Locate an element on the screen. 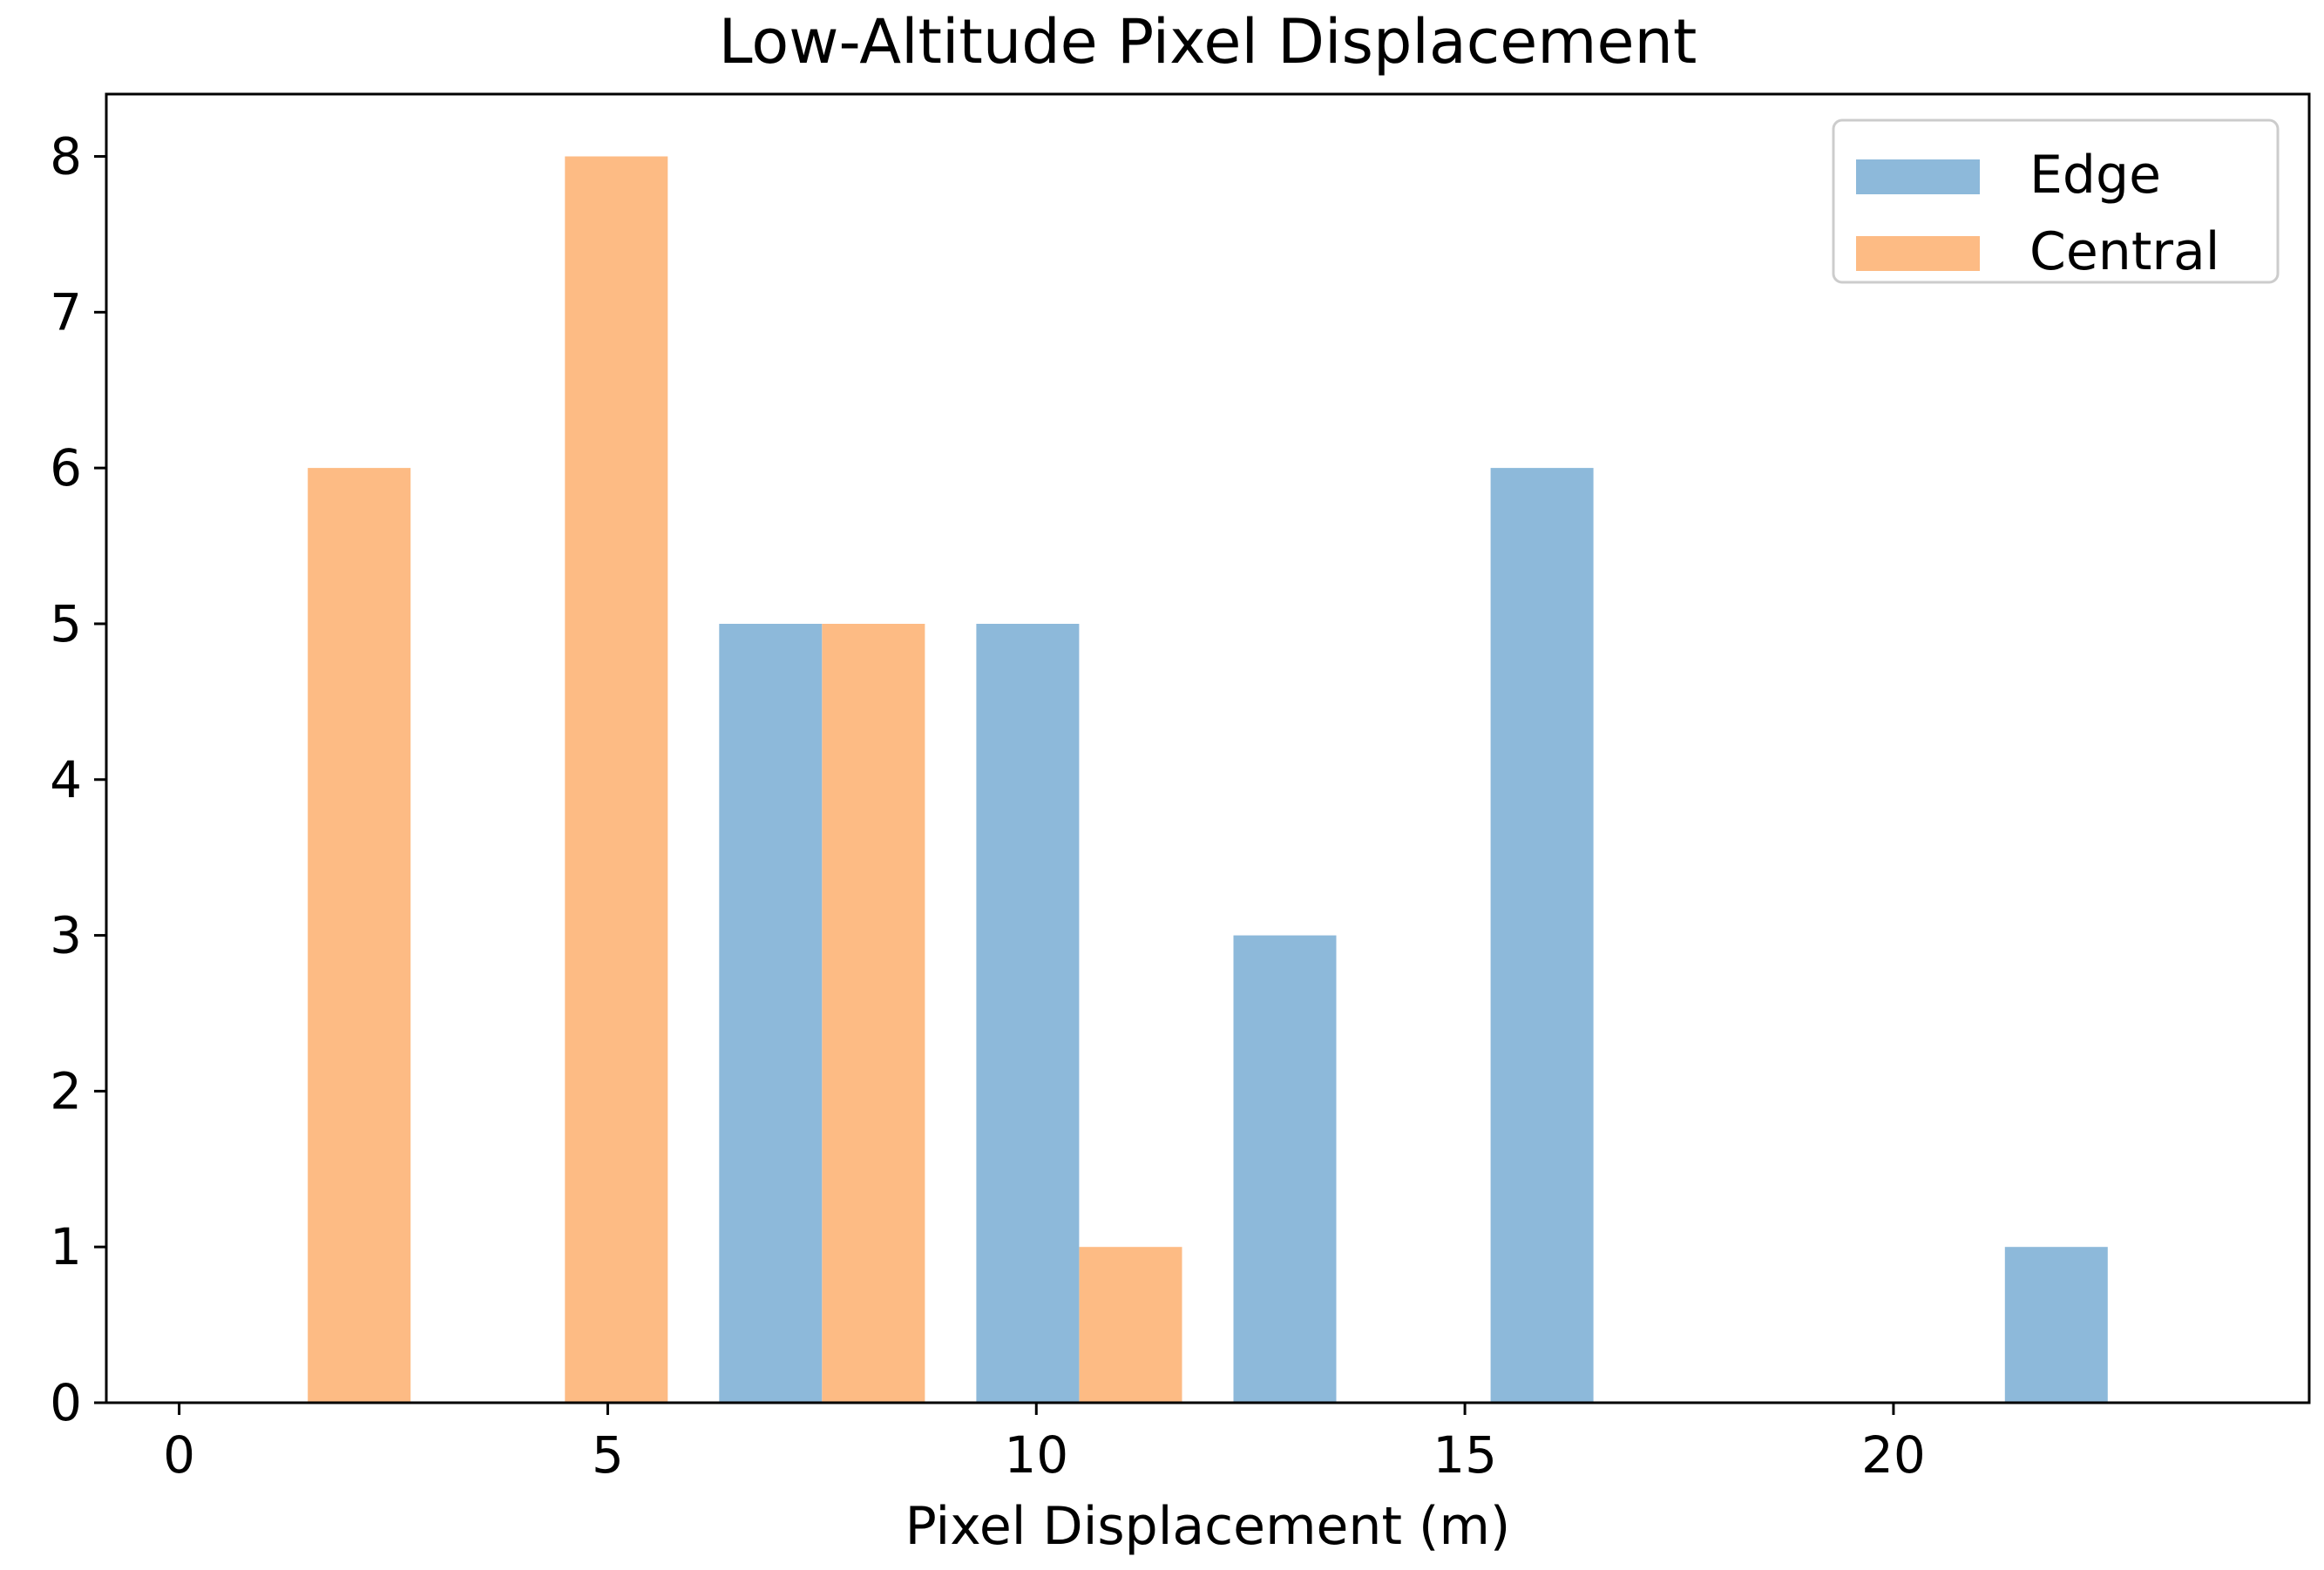 The width and height of the screenshot is (2324, 1570). legend-swatch-central is located at coordinates (1918, 253).